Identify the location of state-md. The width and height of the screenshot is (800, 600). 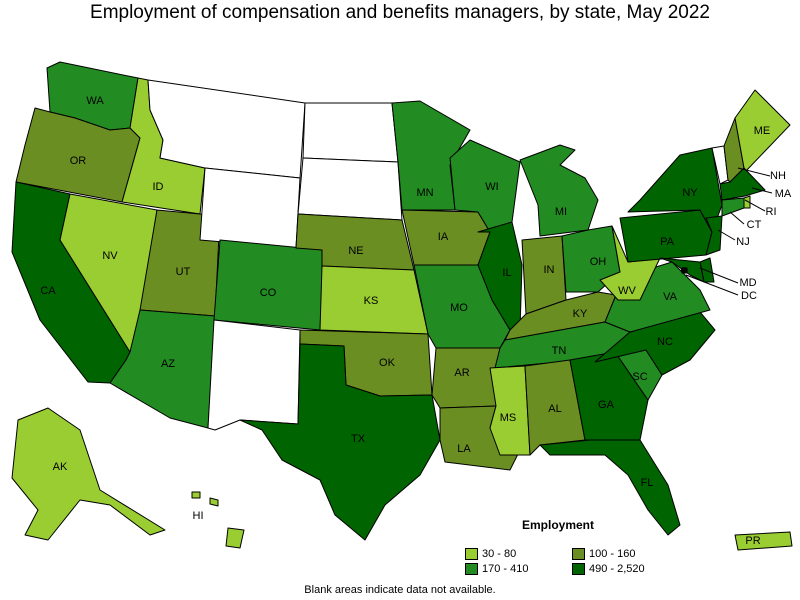
(682, 270).